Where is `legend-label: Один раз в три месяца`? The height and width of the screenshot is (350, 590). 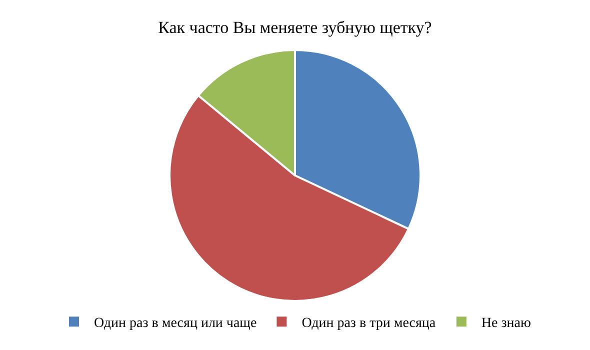
legend-label: Один раз в три месяца is located at coordinates (369, 324).